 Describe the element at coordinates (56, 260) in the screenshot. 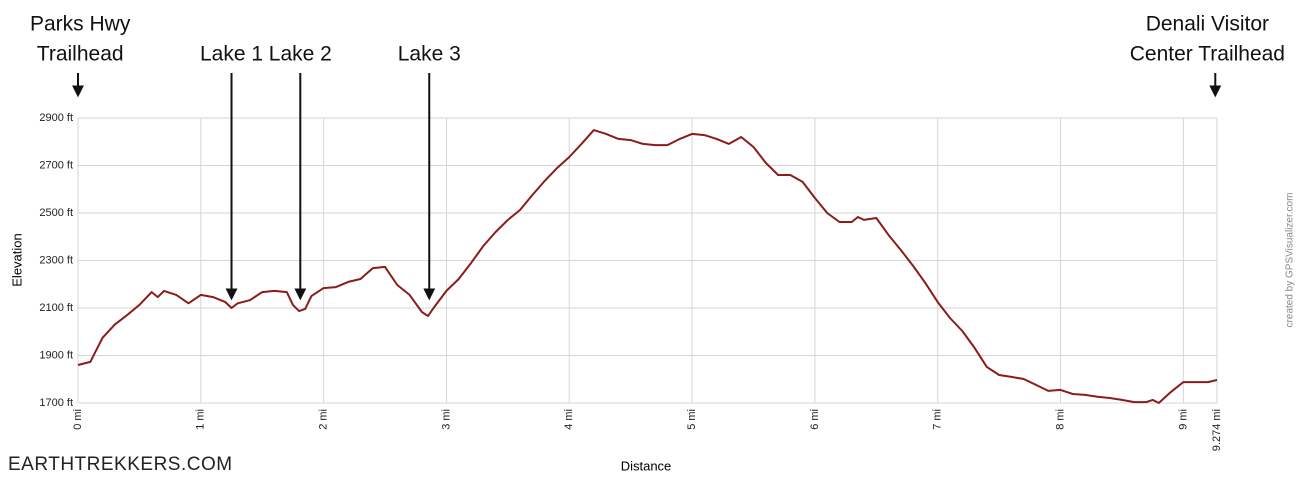

I see `y-tick-label: 2300 ft` at that location.